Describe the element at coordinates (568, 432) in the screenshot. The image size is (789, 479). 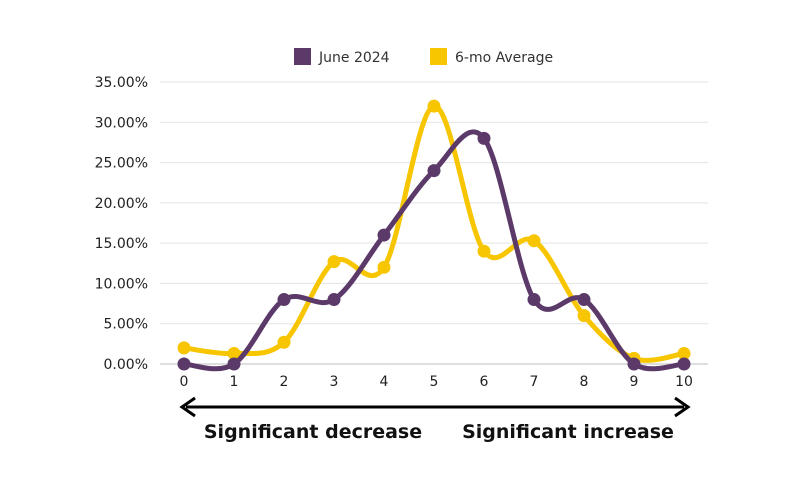
I see `annotation-increase: Significant increase` at that location.